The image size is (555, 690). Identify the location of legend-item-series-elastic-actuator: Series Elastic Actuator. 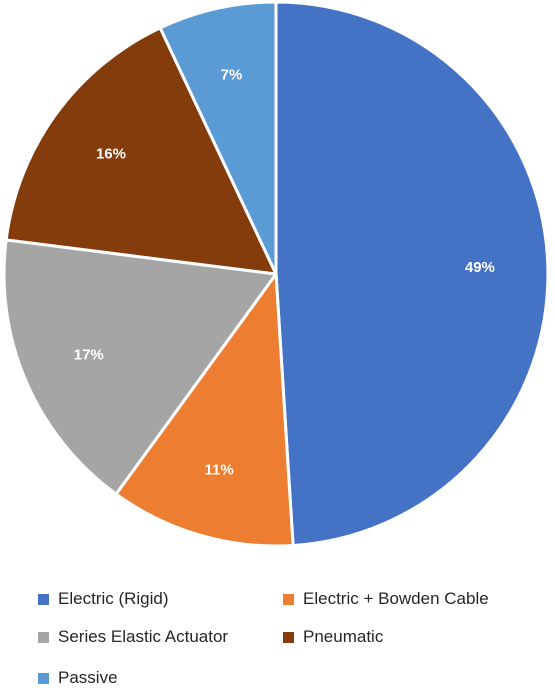
(133, 637).